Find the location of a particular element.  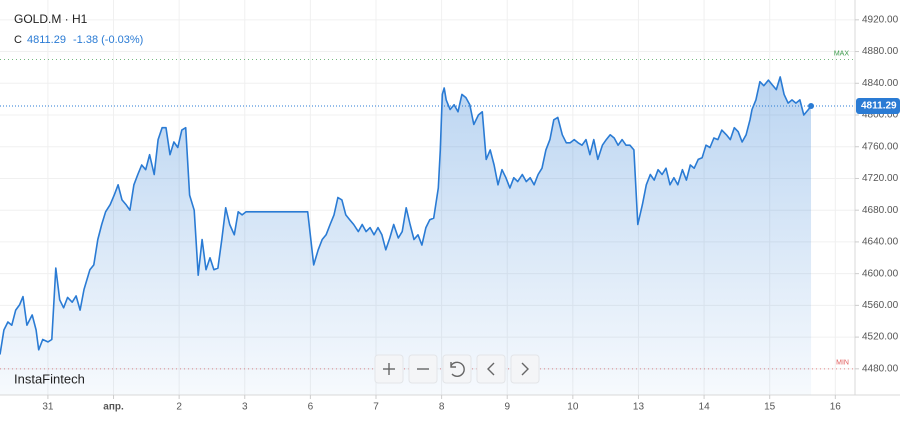

x-tick-label: 8 is located at coordinates (442, 407).